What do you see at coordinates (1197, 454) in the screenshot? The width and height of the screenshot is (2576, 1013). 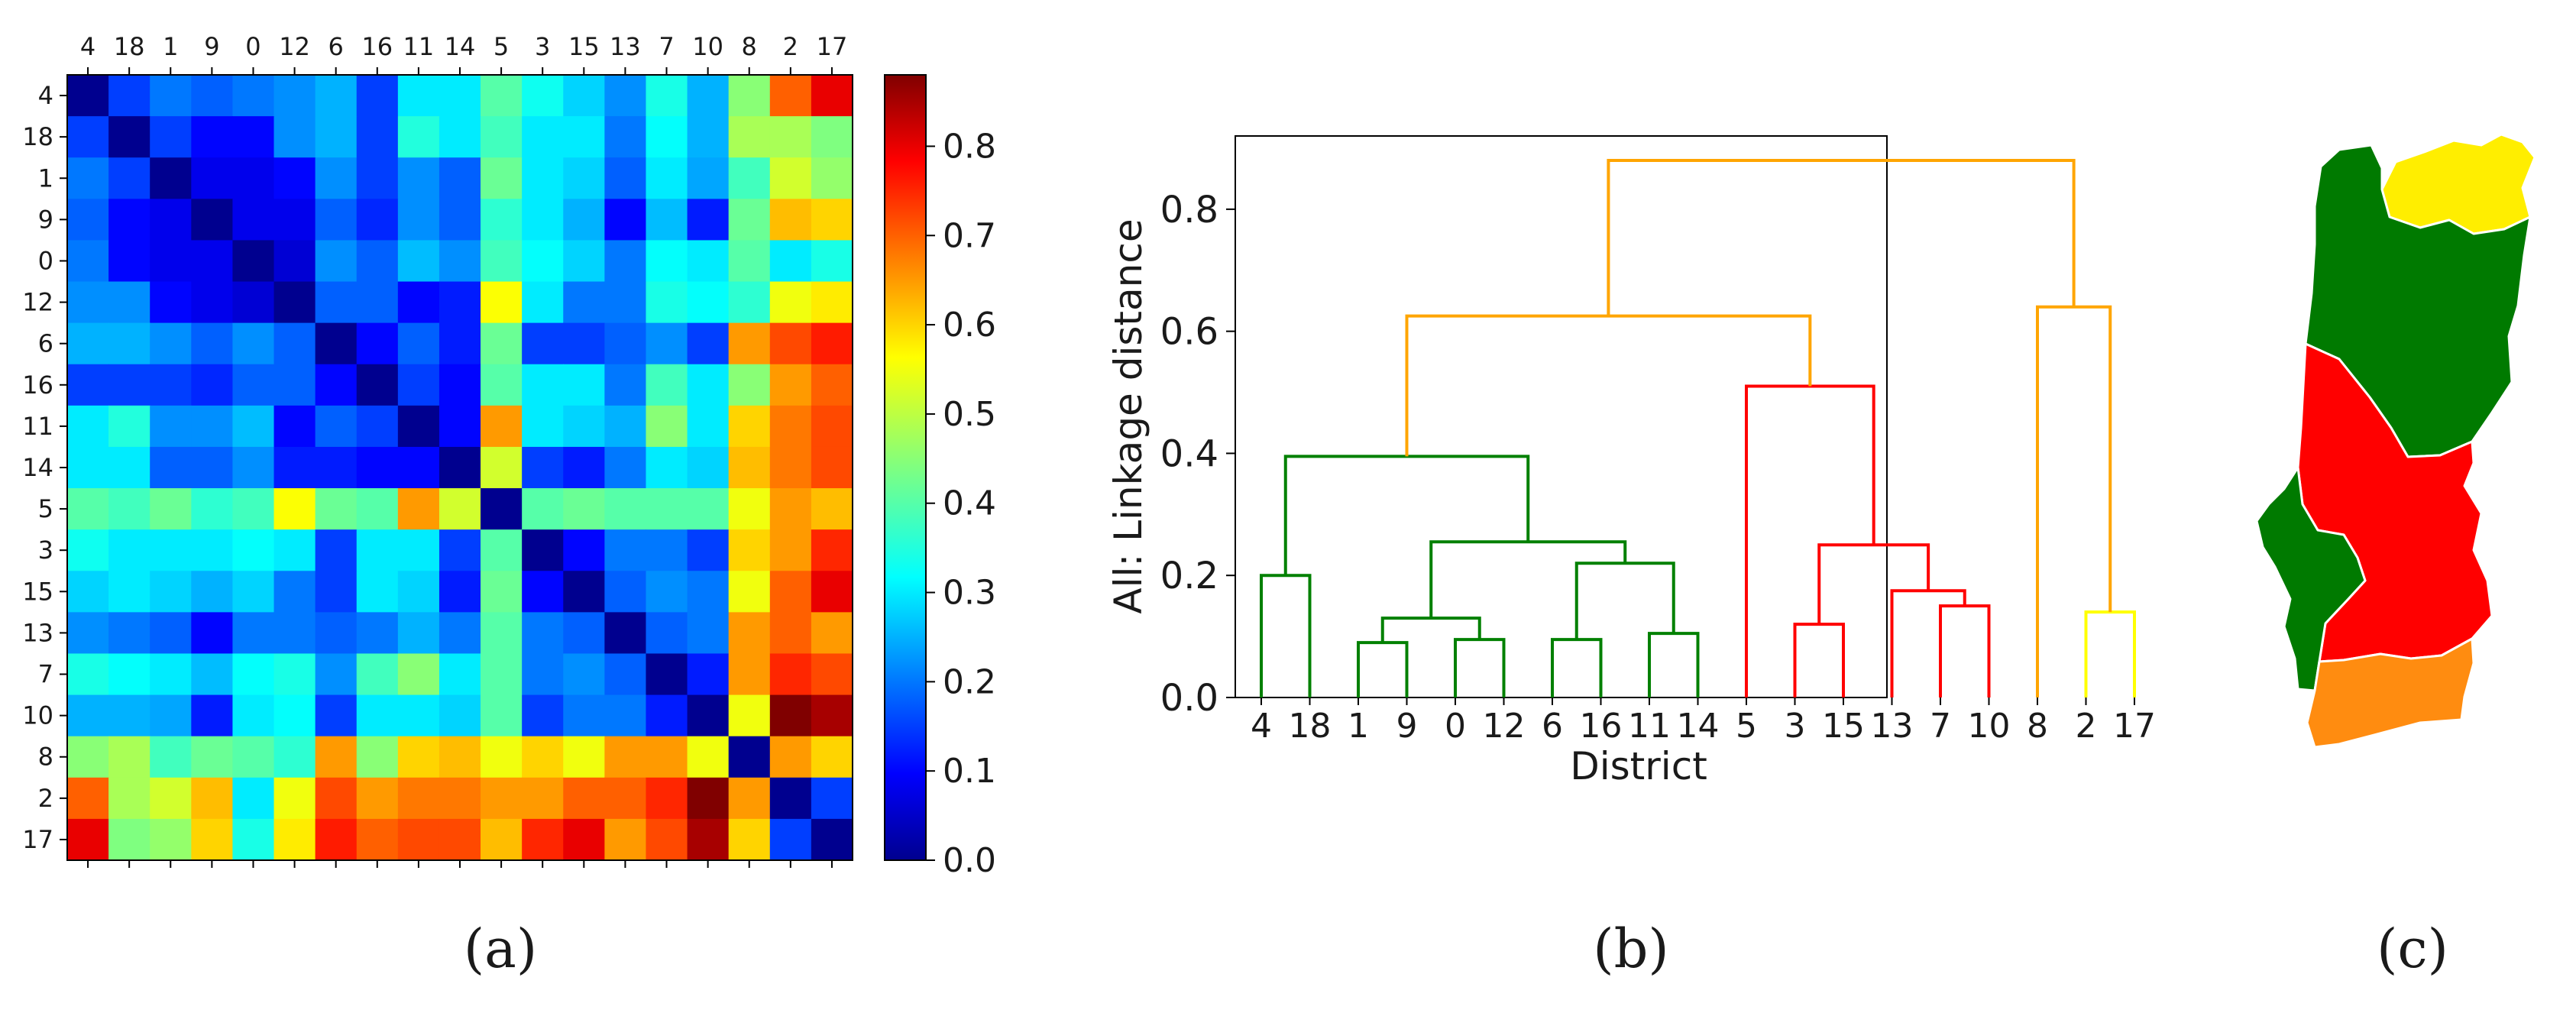 I see `dendrogram-y-ticks: 0.0 0.2 0.4 0.6 0.8` at bounding box center [1197, 454].